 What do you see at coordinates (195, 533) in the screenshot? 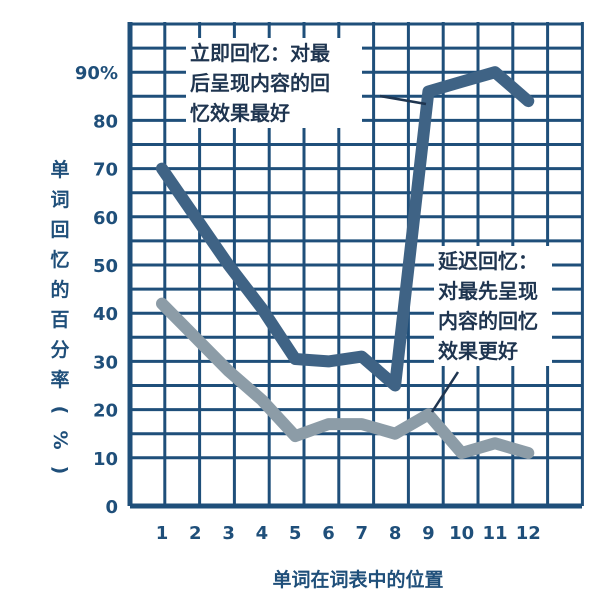
I see `x-tick-label: 2` at bounding box center [195, 533].